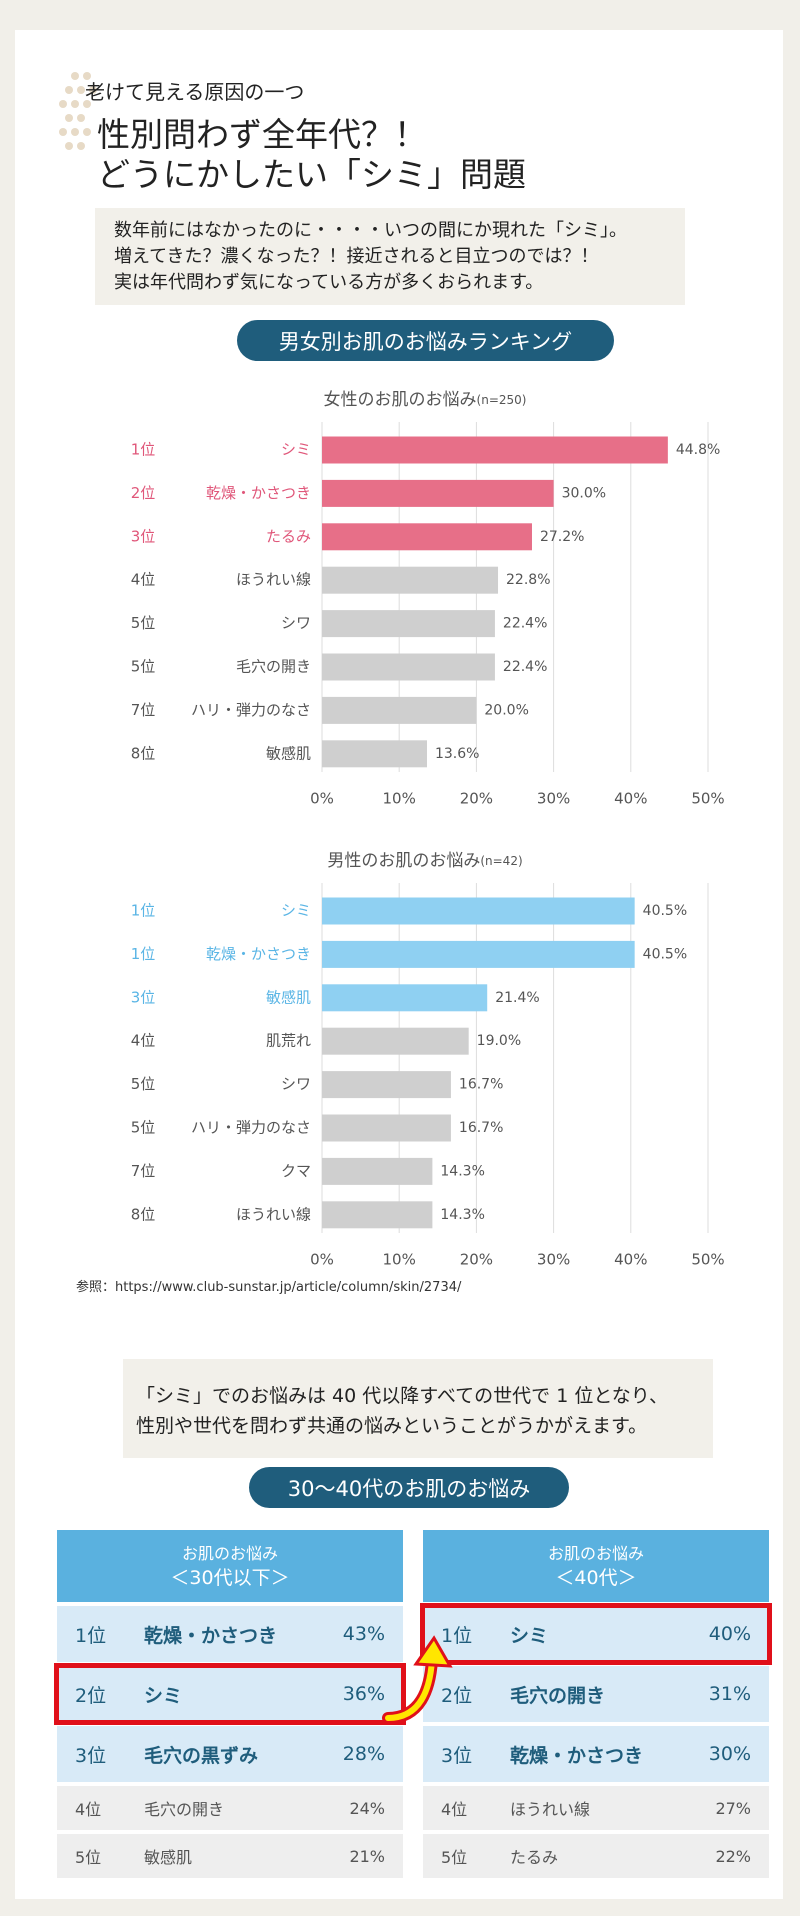 The image size is (800, 1916). Describe the element at coordinates (698, 450) in the screenshot. I see `value-label: 44.8%` at that location.